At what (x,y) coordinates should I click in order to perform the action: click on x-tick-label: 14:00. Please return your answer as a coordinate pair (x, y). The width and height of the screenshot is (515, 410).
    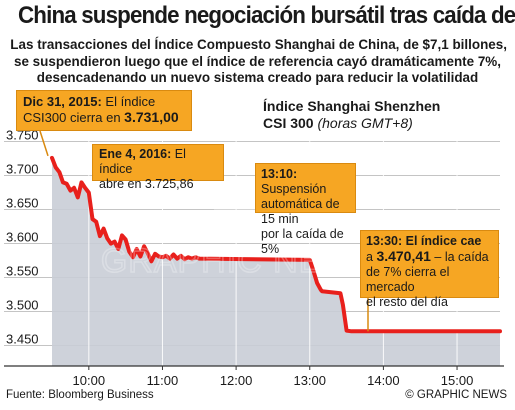
    Looking at the image, I should click on (383, 380).